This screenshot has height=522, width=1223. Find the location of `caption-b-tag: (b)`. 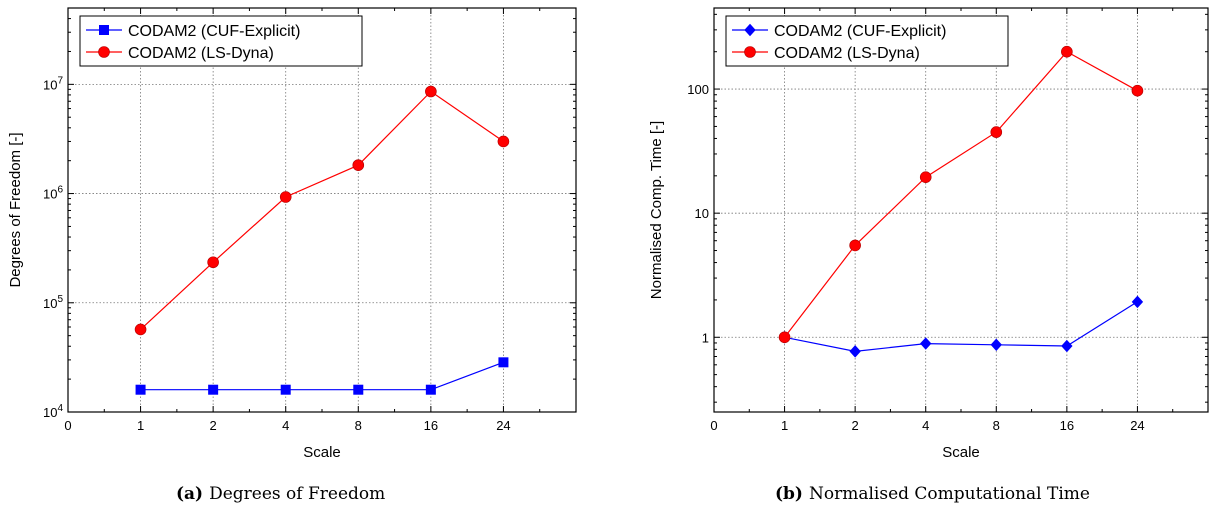

caption-b-tag: (b) is located at coordinates (789, 494).